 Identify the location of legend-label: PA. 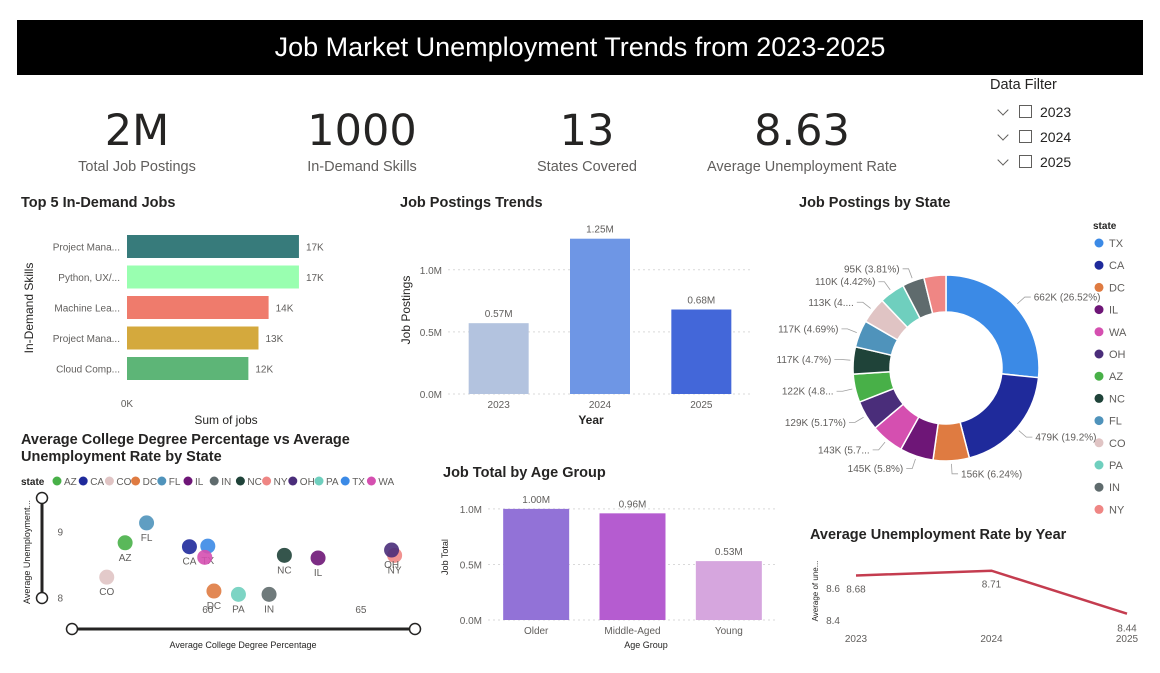
(1116, 466).